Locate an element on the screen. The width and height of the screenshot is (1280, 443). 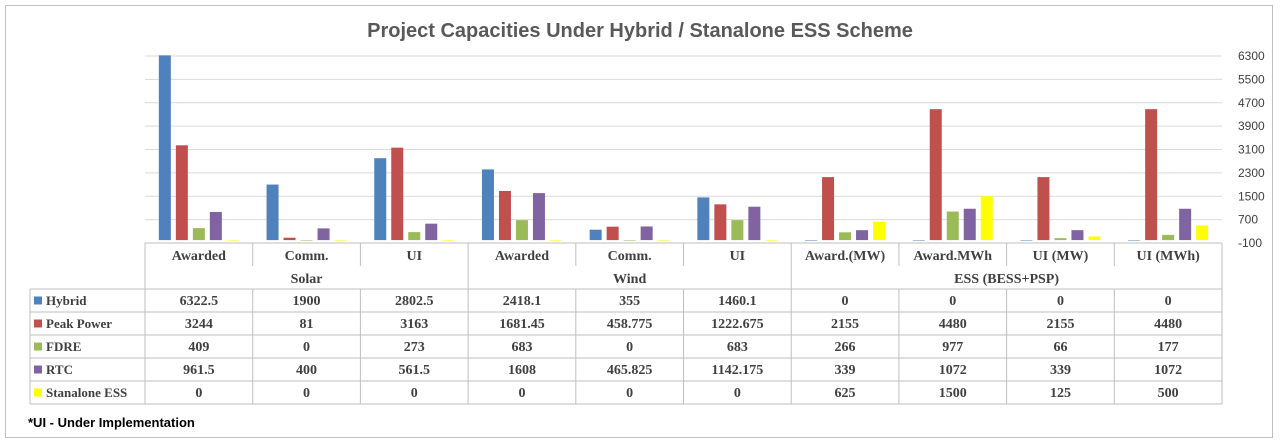
table-cell: 458.775 is located at coordinates (630, 324).